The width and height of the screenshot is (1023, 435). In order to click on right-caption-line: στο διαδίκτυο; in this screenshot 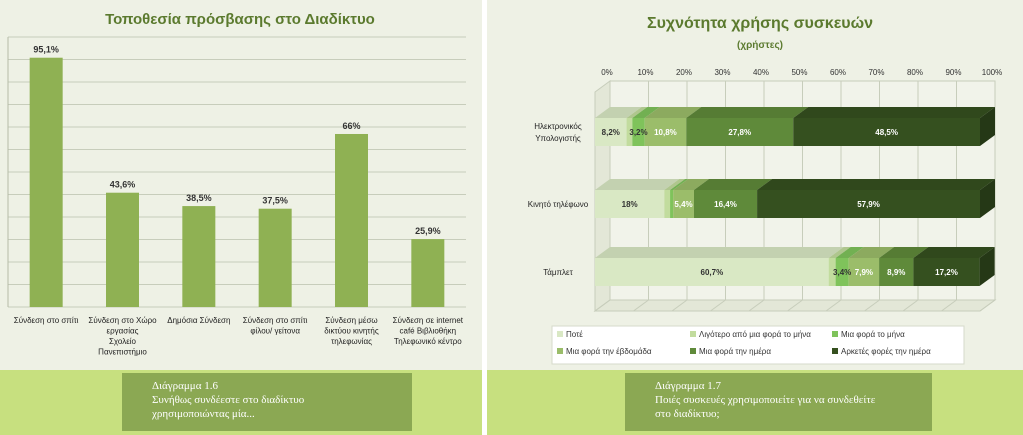, I will do `click(687, 414)`.